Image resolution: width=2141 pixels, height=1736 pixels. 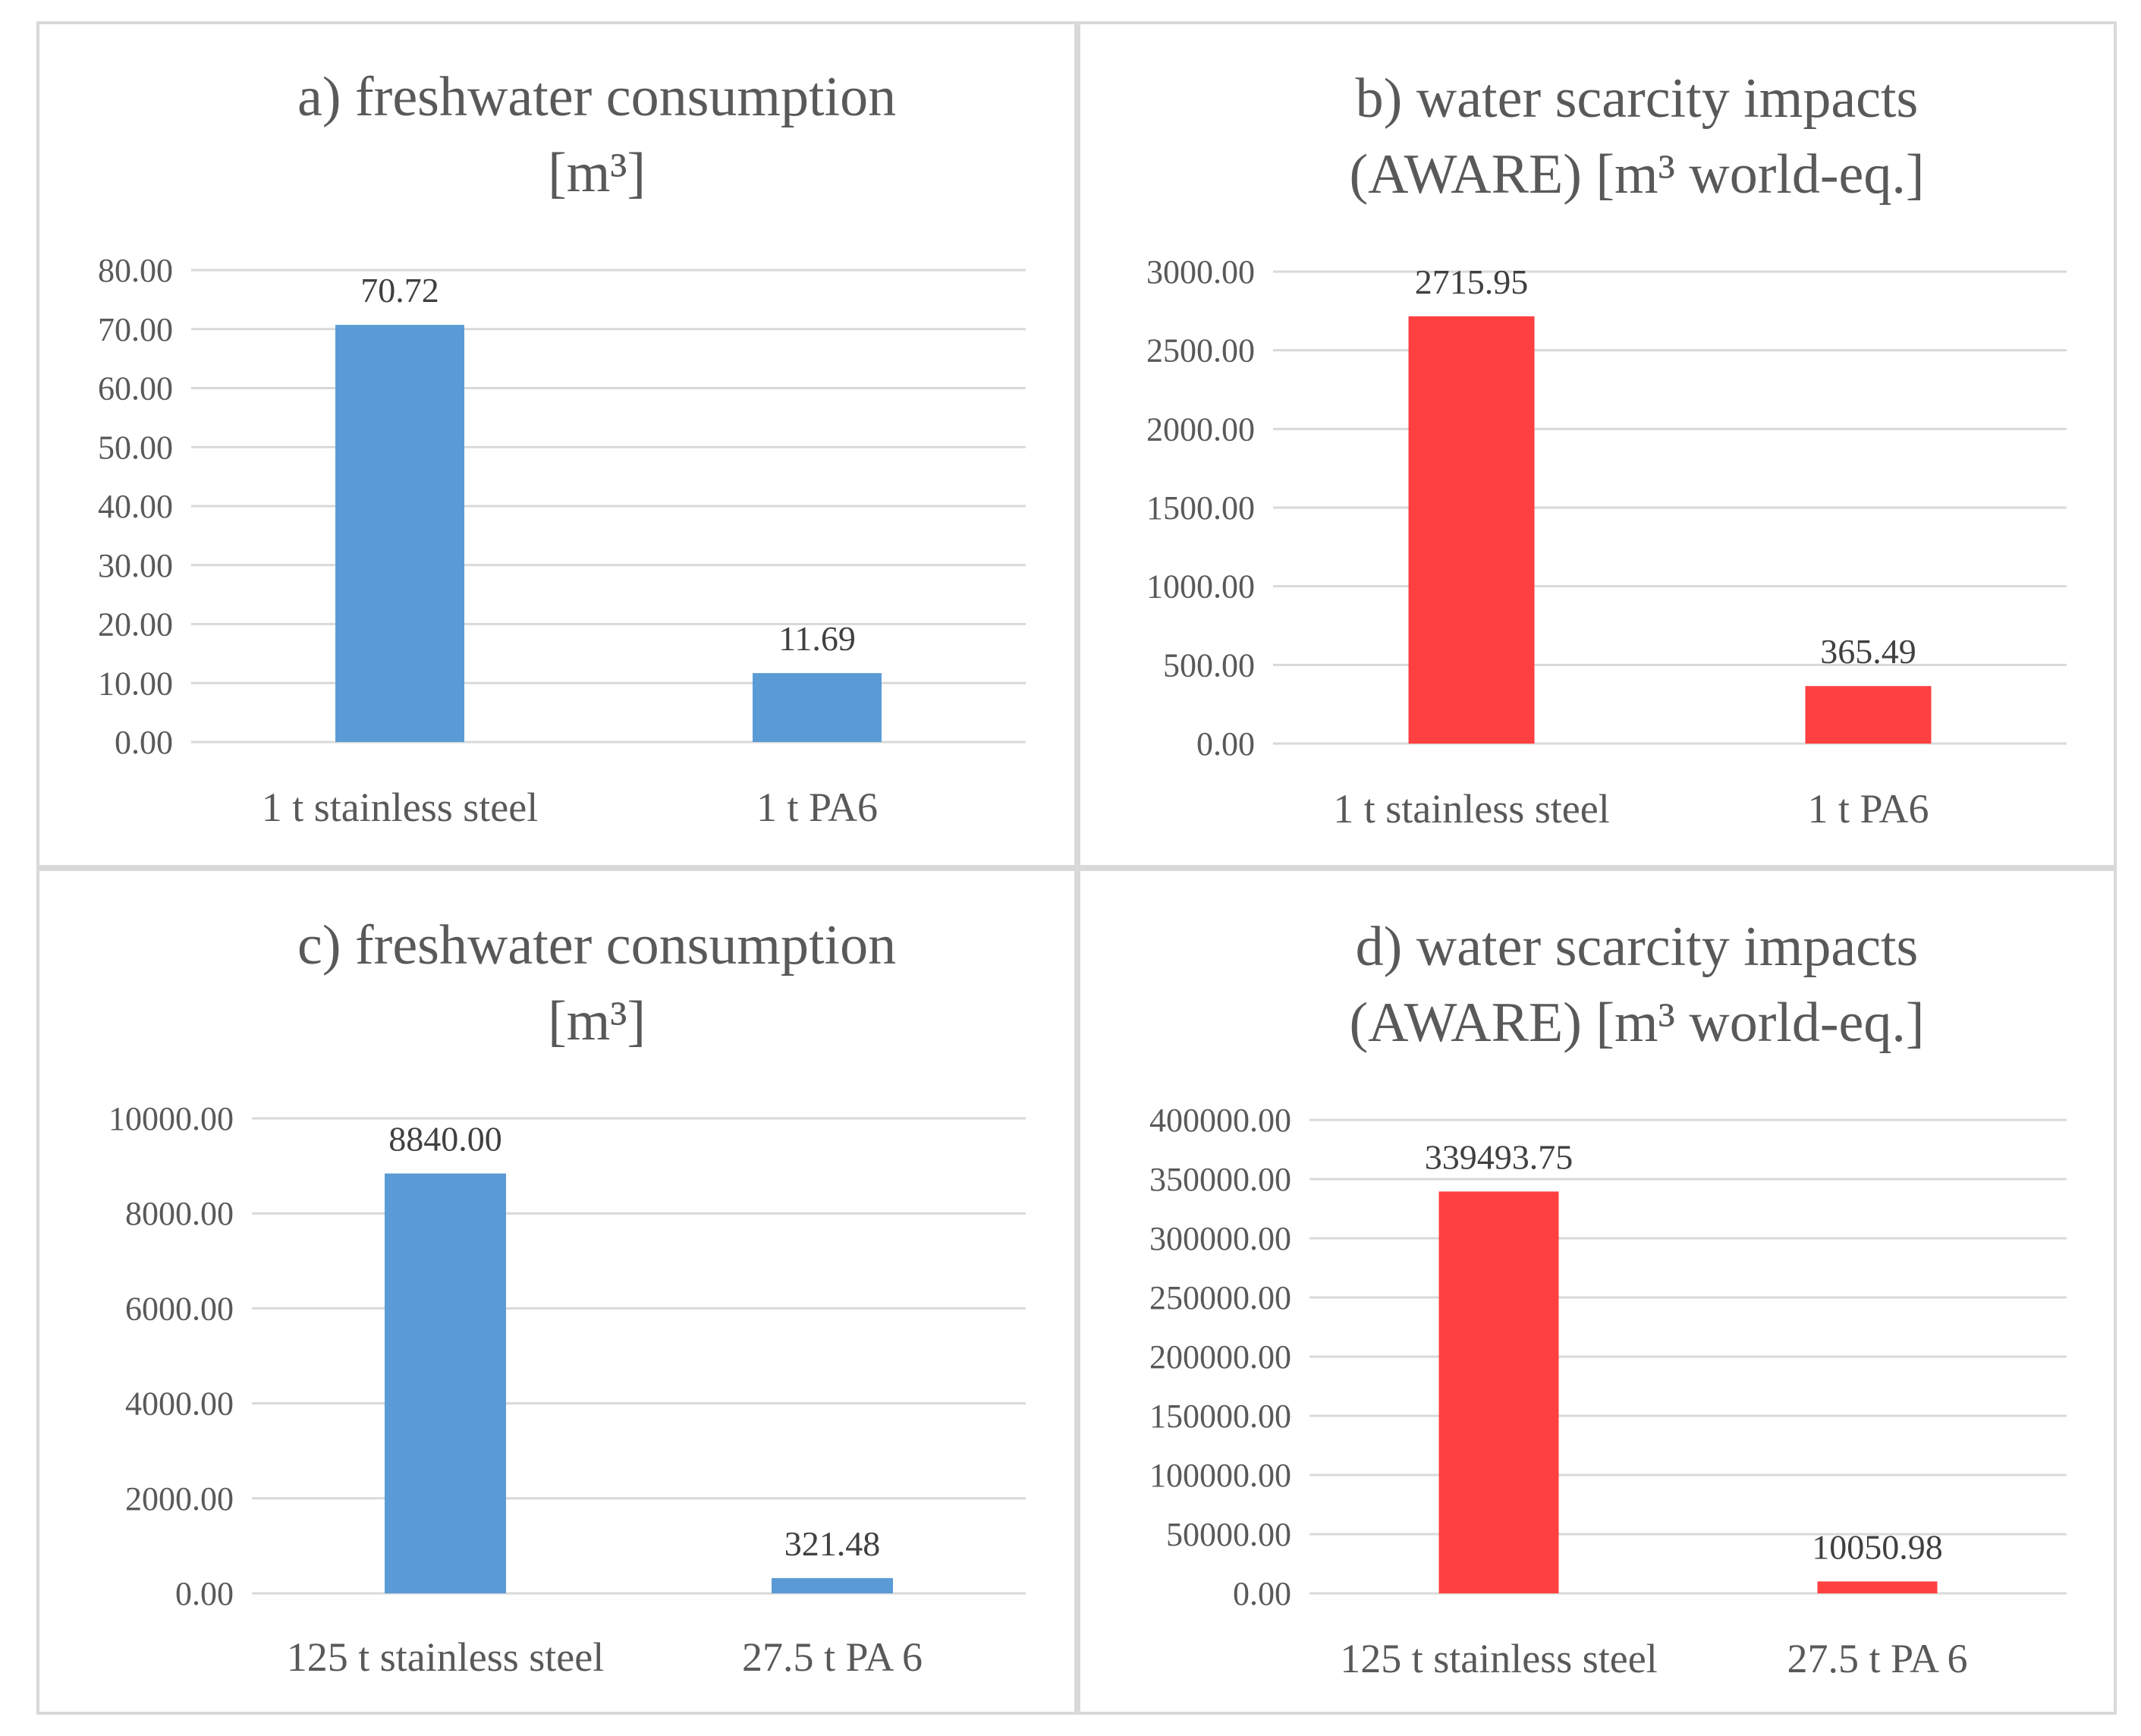 What do you see at coordinates (1637, 947) in the screenshot?
I see `chart-d-title-line-1: d) water scarcity impacts` at bounding box center [1637, 947].